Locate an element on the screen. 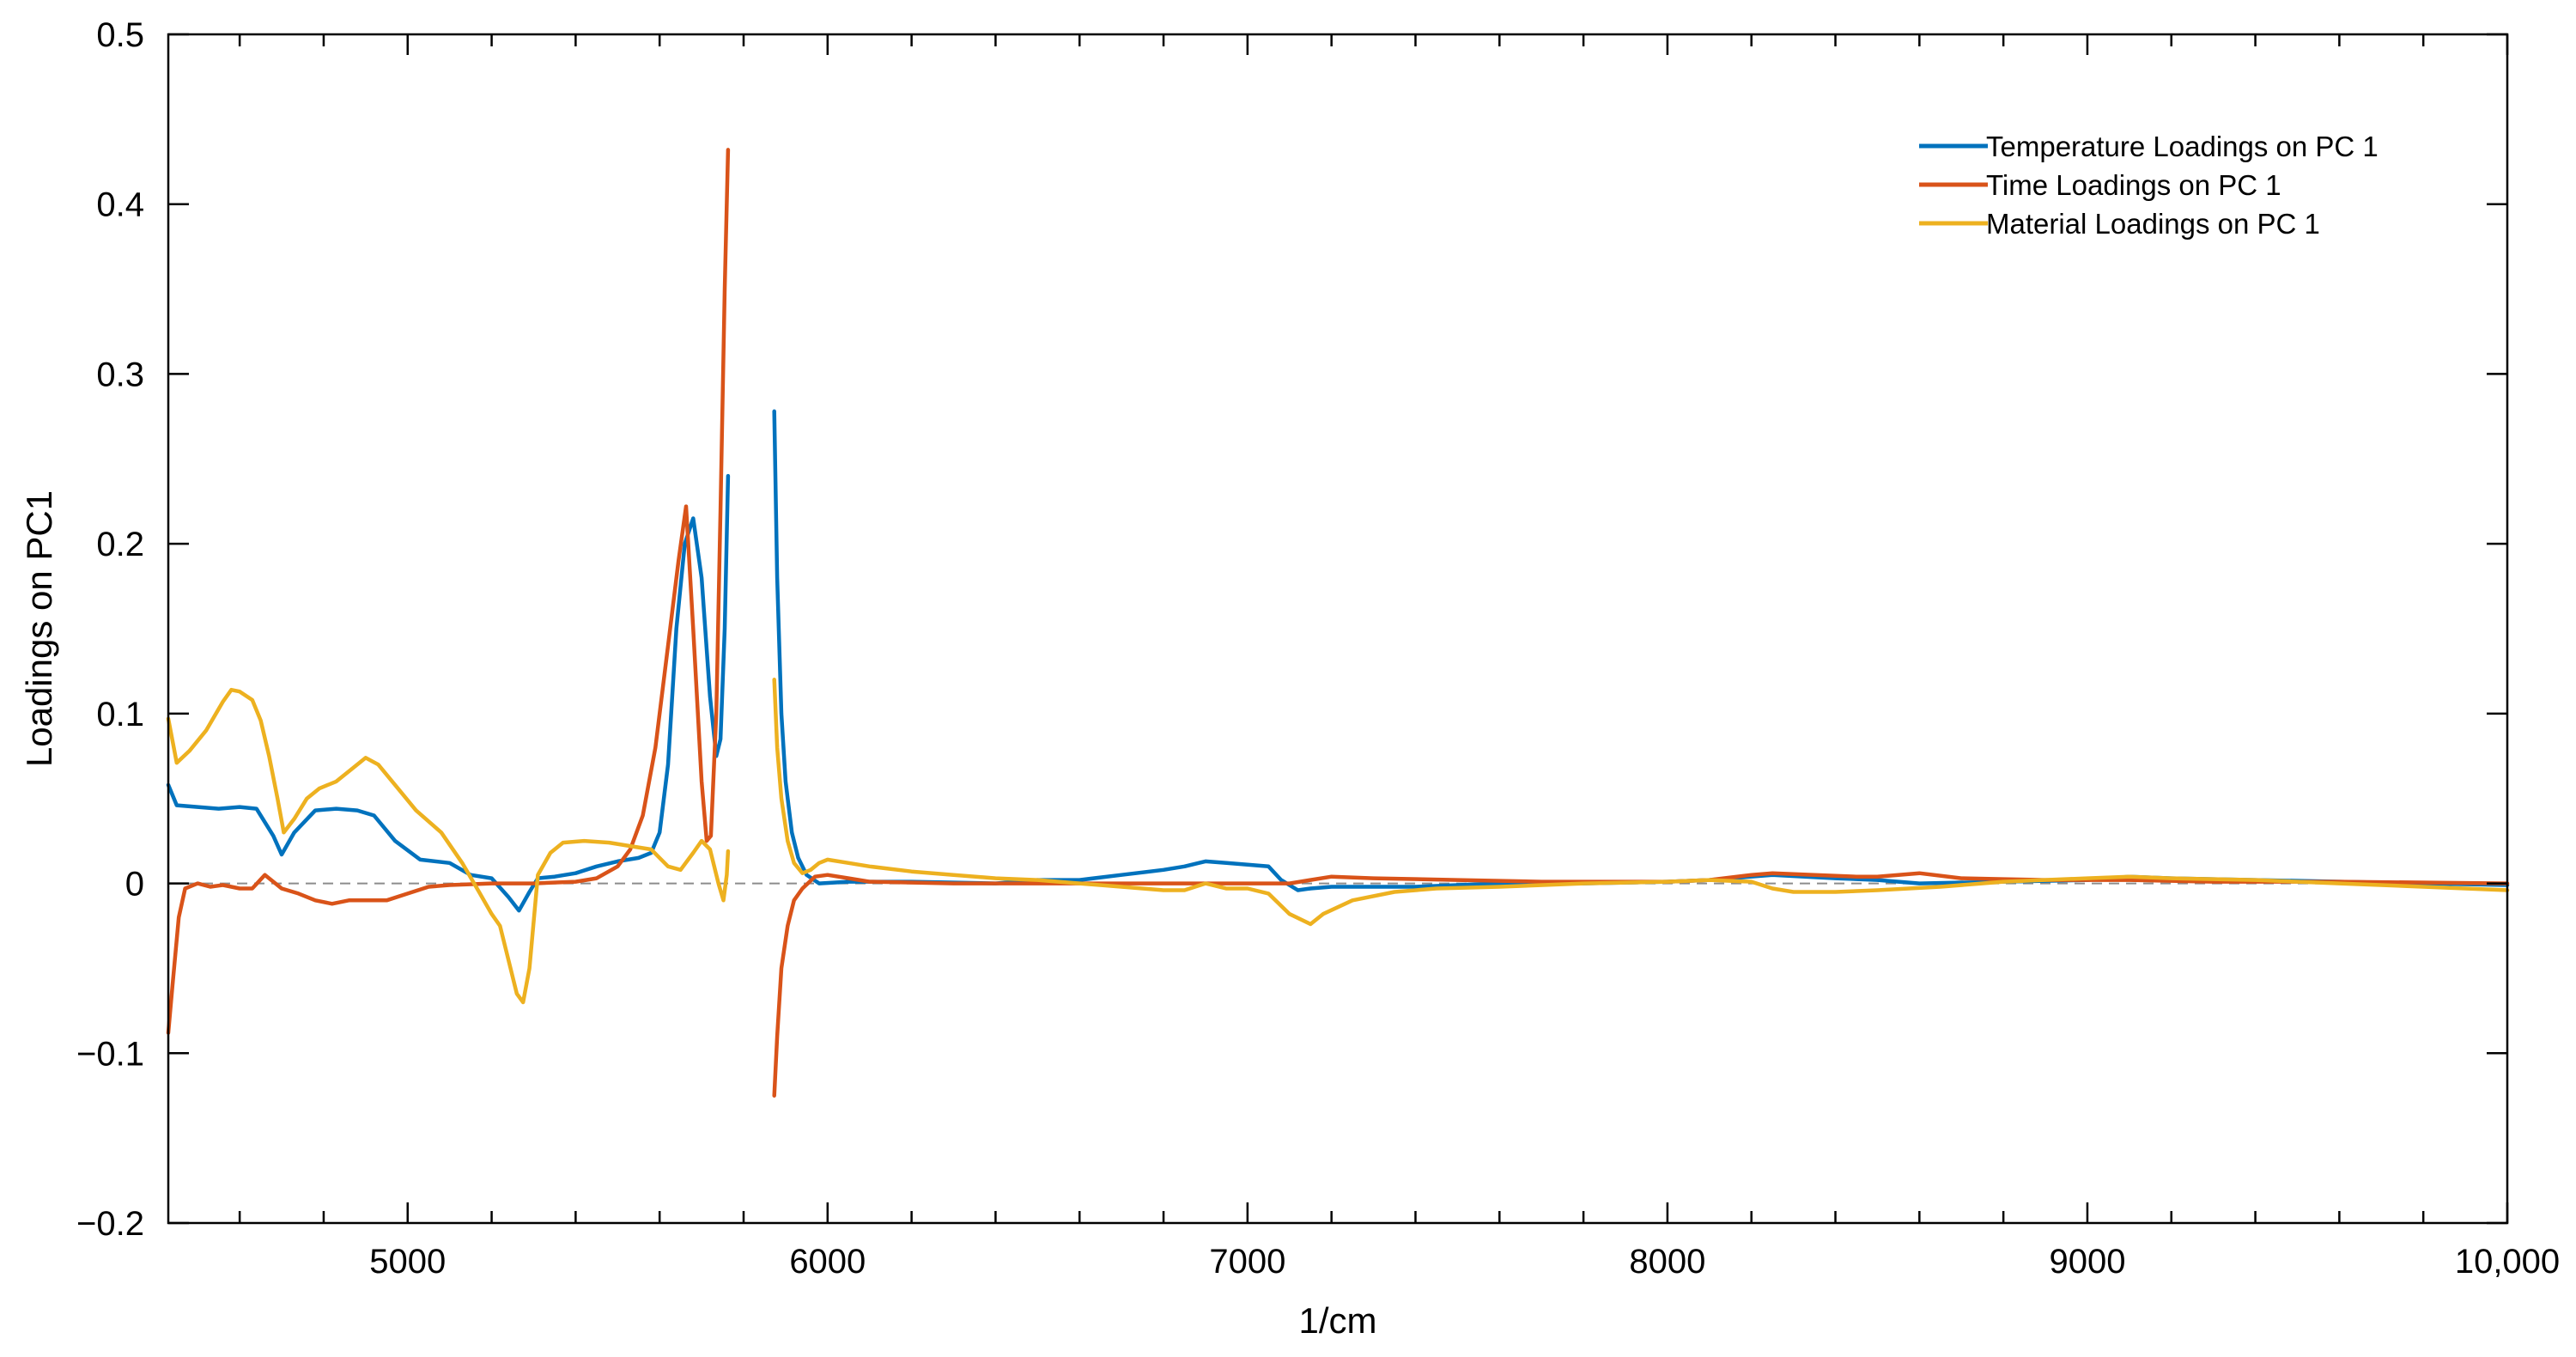  y-axis-title: Loadings on PC1 is located at coordinates (39, 628).